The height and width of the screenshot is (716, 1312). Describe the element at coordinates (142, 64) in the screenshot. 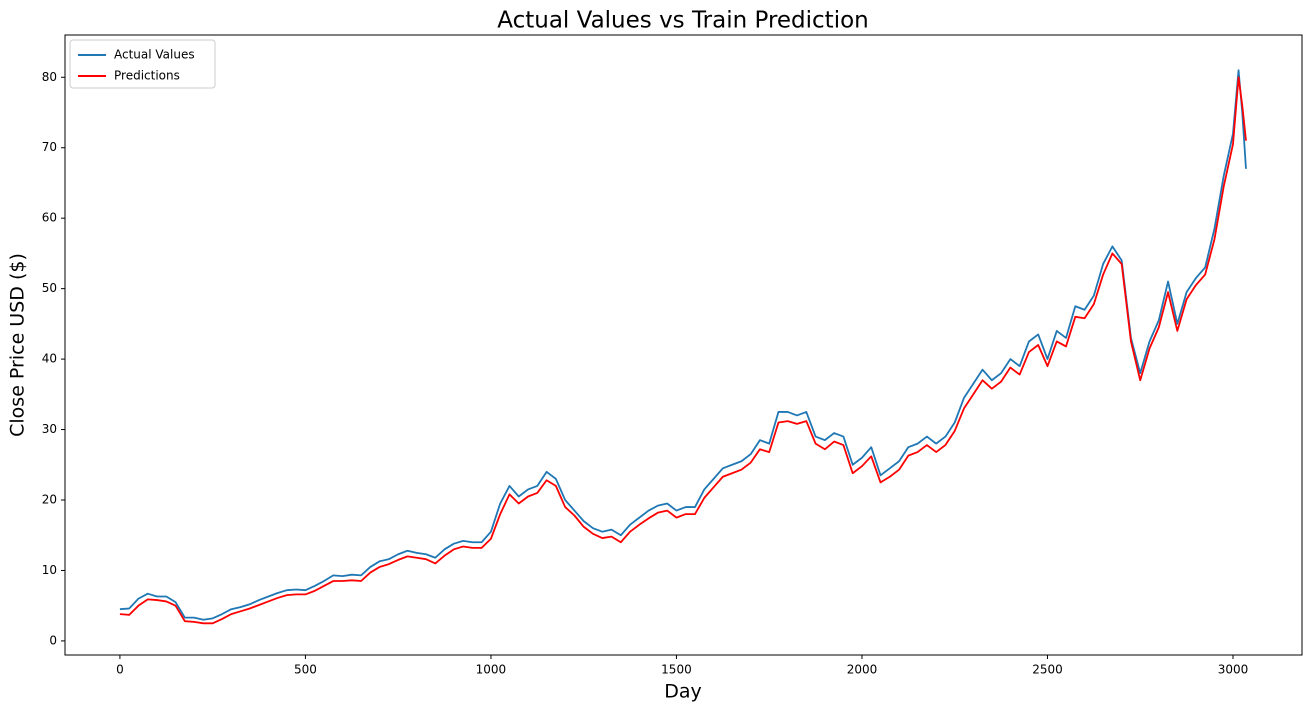

I see `legend-box` at that location.